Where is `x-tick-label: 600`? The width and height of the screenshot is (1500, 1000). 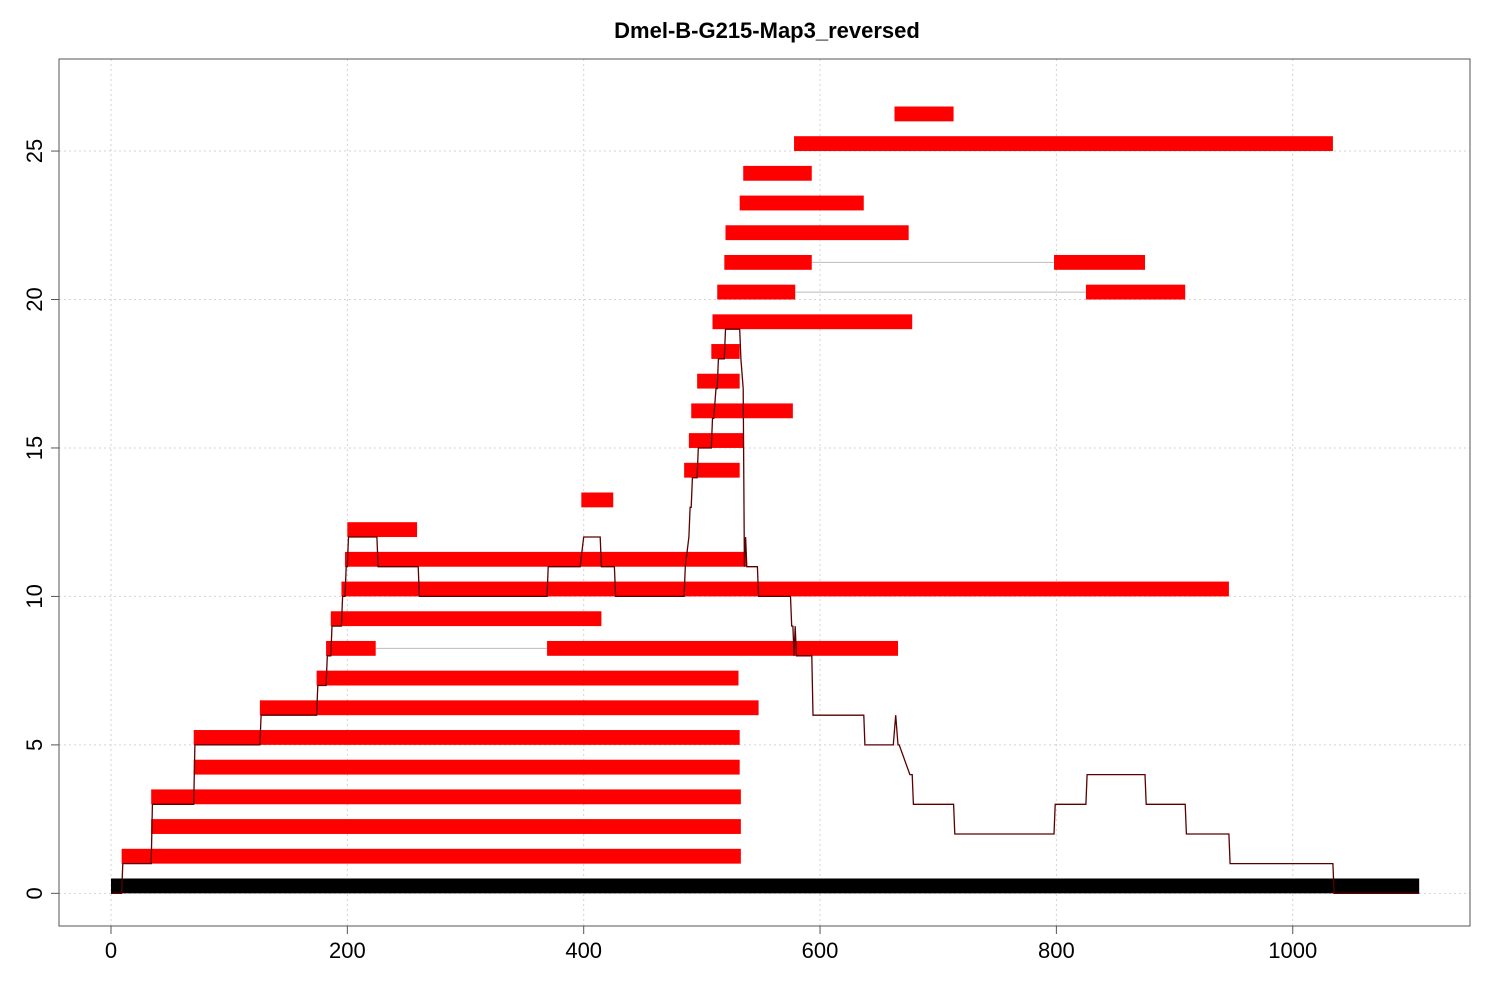 x-tick-label: 600 is located at coordinates (820, 950).